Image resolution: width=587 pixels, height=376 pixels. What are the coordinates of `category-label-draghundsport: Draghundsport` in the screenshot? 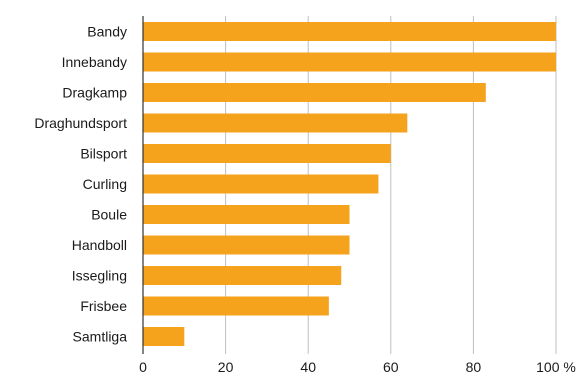 It's located at (80, 123).